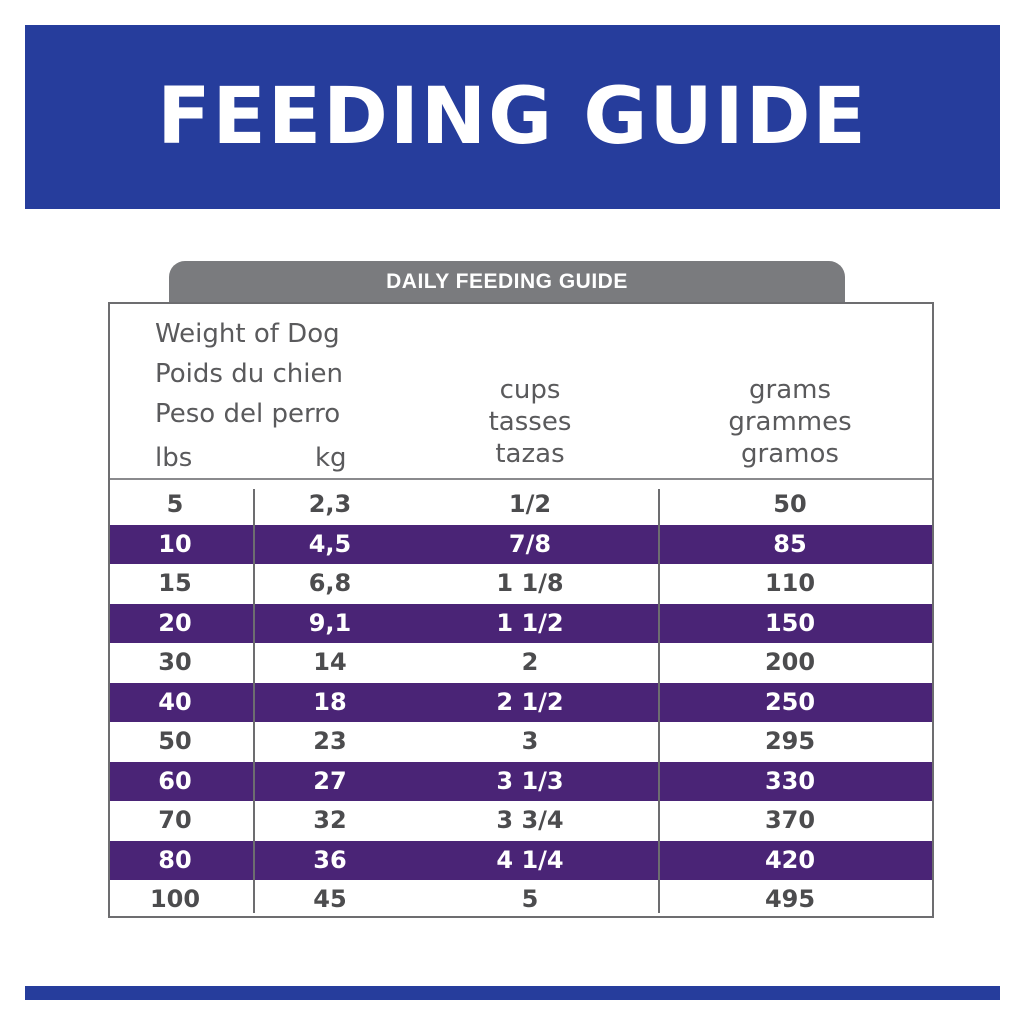  What do you see at coordinates (530, 390) in the screenshot?
I see `cups-header-en: cups` at bounding box center [530, 390].